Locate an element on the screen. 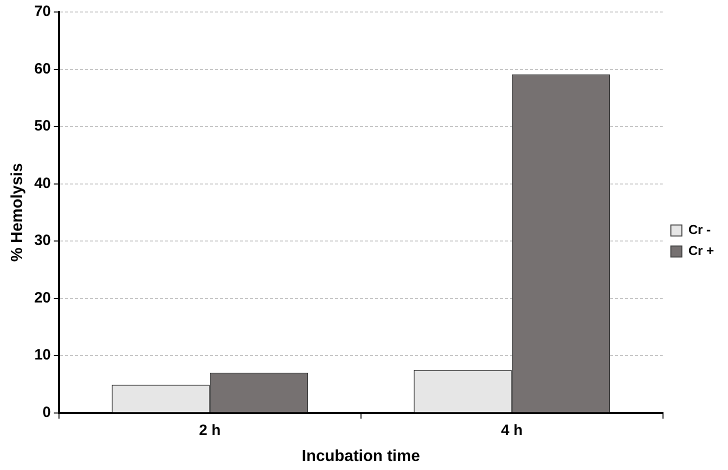  y-tick-label: 70 is located at coordinates (42, 11).